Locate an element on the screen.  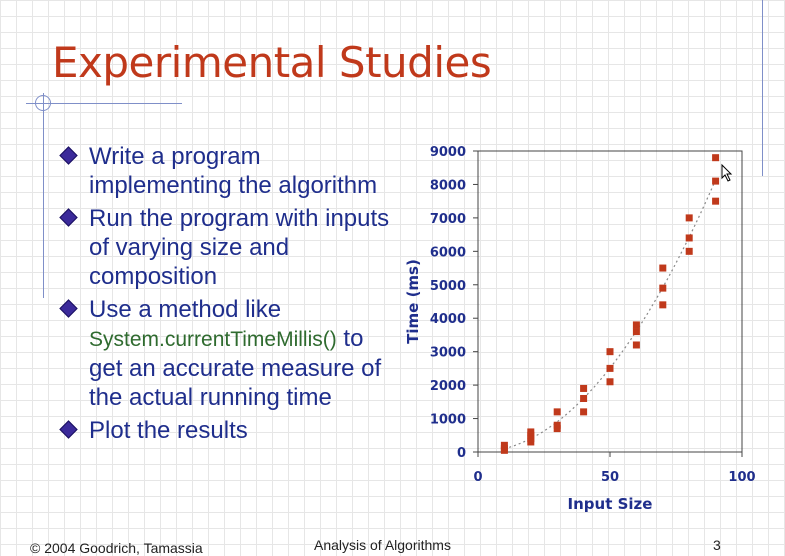
page-number: 3 is located at coordinates (717, 545).